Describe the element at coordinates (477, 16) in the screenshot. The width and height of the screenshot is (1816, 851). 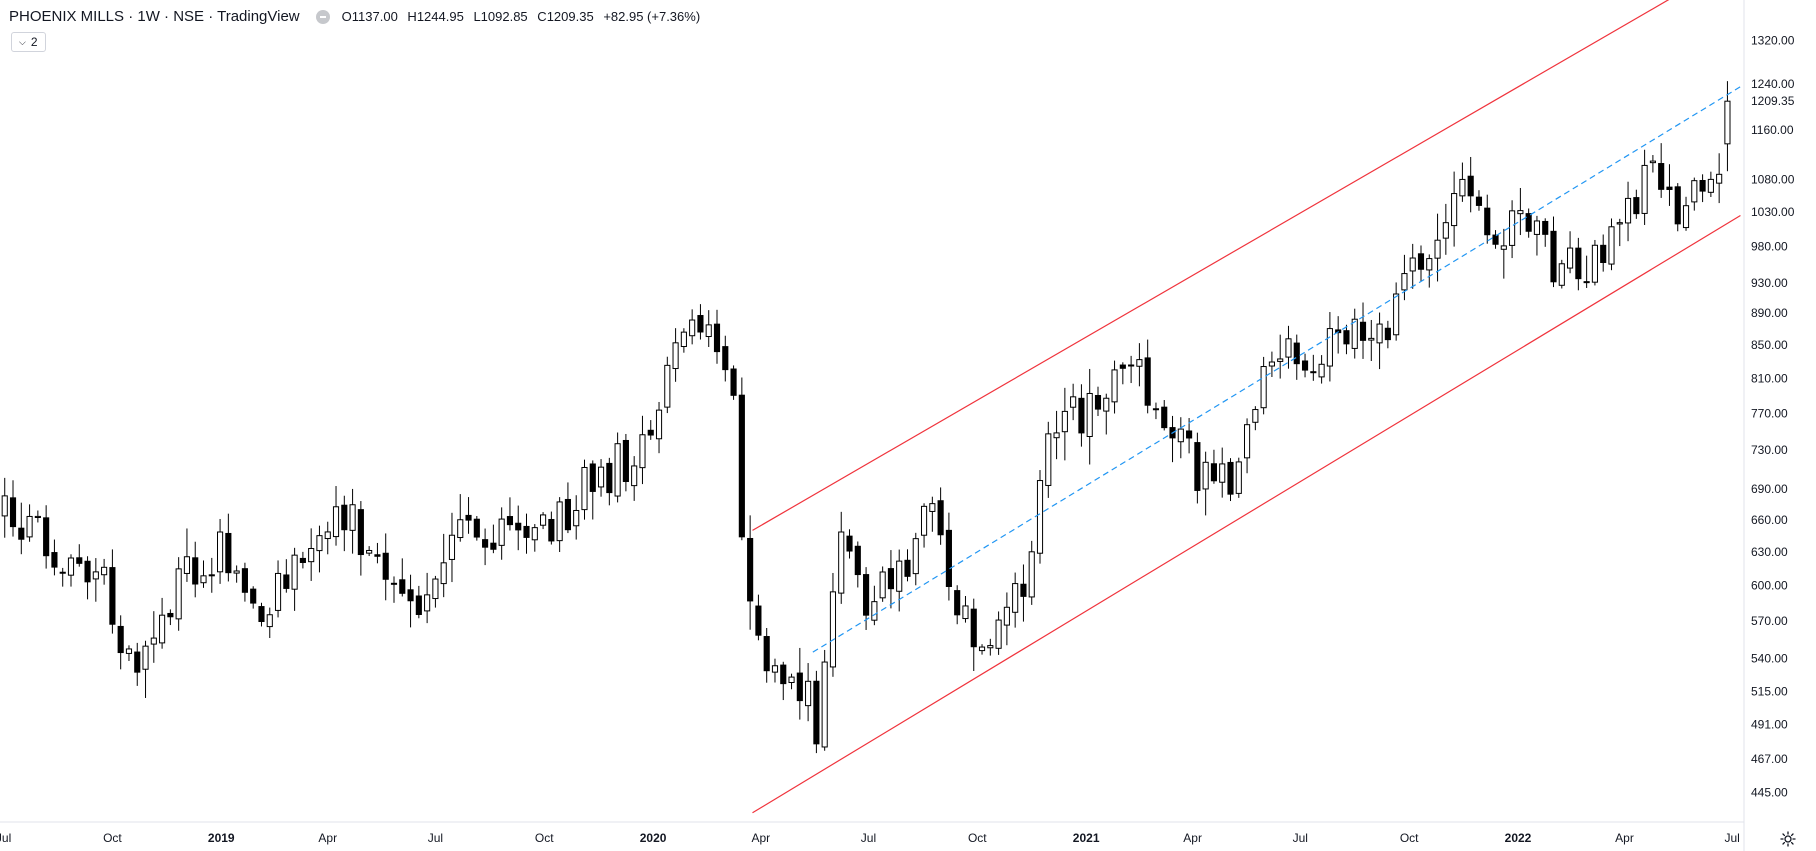
I see `low-label: L` at that location.